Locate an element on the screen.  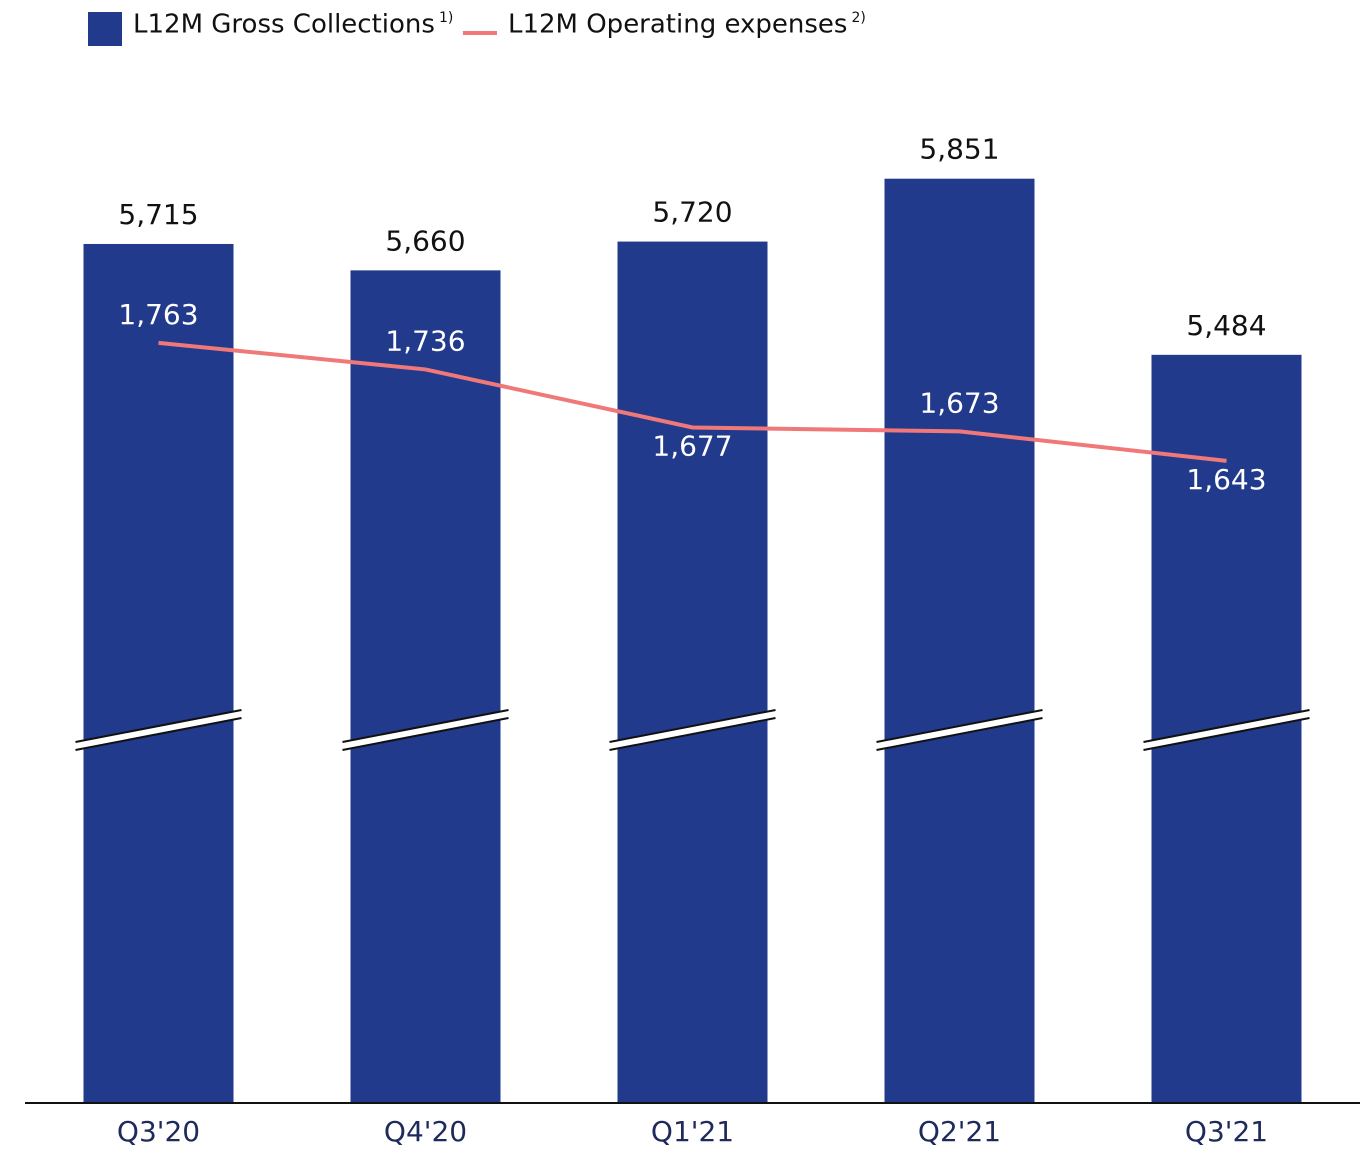
x-tick-label: Q2'21 is located at coordinates (959, 1131).